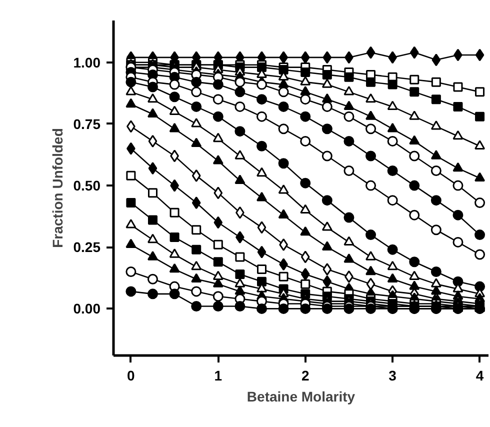 The width and height of the screenshot is (490, 427). I want to click on x-tick-label: 4, so click(480, 376).